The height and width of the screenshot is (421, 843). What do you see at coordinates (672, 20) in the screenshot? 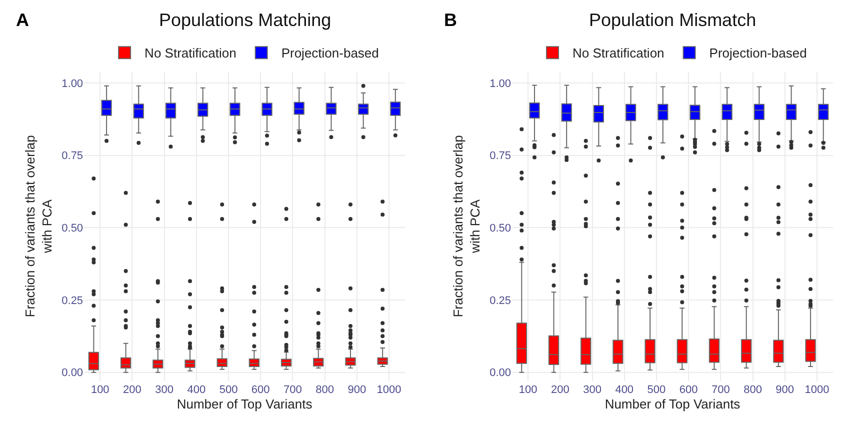
I see `chart-title: Population Mismatch` at bounding box center [672, 20].